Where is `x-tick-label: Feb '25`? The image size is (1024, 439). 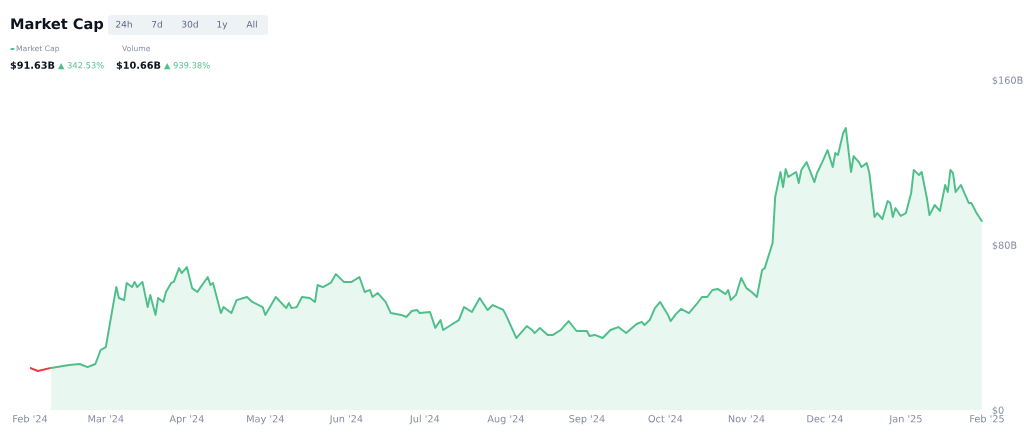 x-tick-label: Feb '25 is located at coordinates (987, 418).